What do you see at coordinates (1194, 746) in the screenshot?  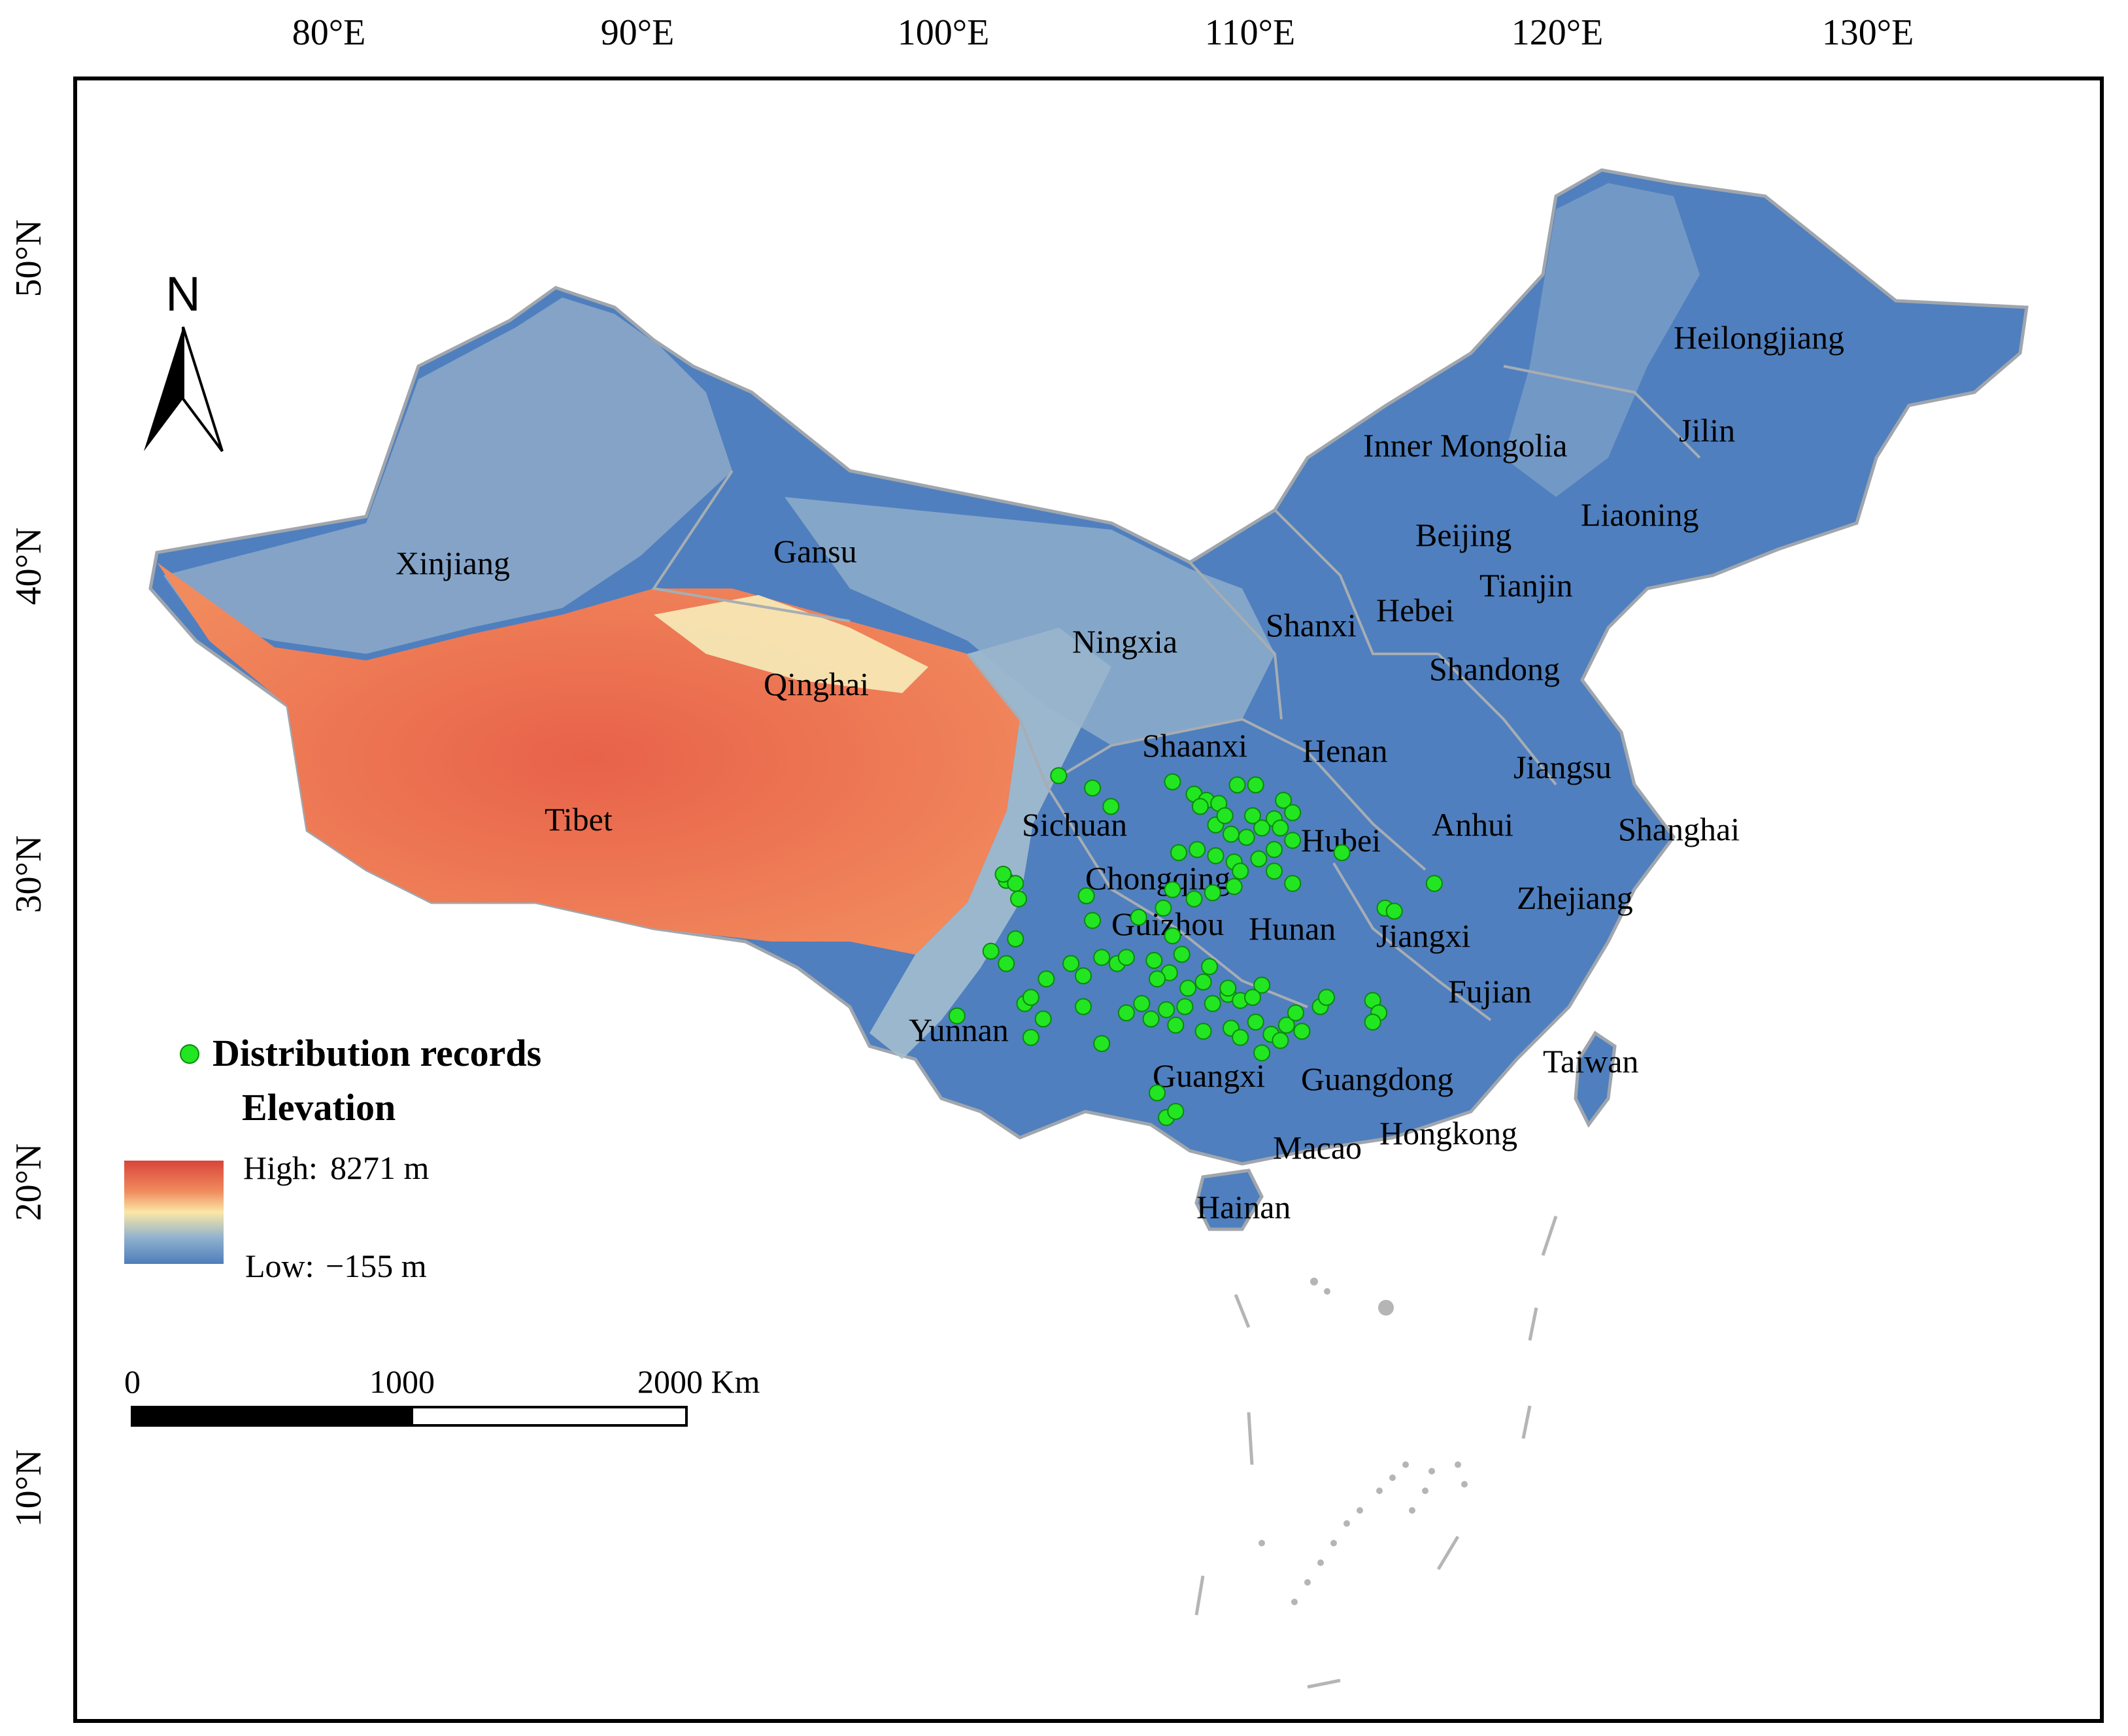 I see `label-shaanxi: Shaanxi` at bounding box center [1194, 746].